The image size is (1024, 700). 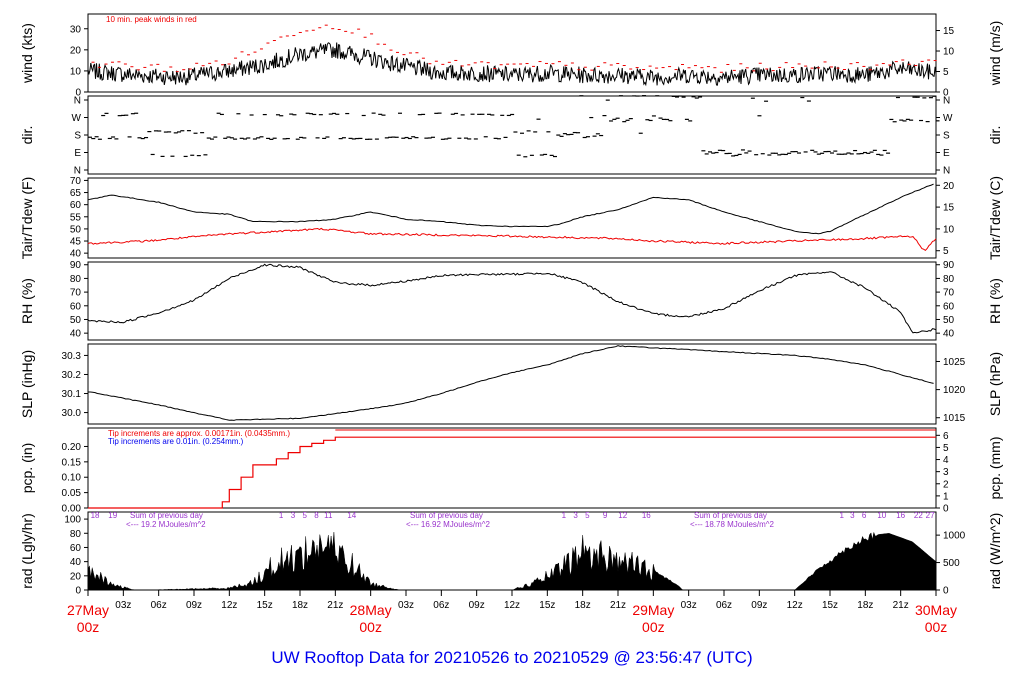 What do you see at coordinates (77, 153) in the screenshot?
I see `dir-ytick-label-left: E` at bounding box center [77, 153].